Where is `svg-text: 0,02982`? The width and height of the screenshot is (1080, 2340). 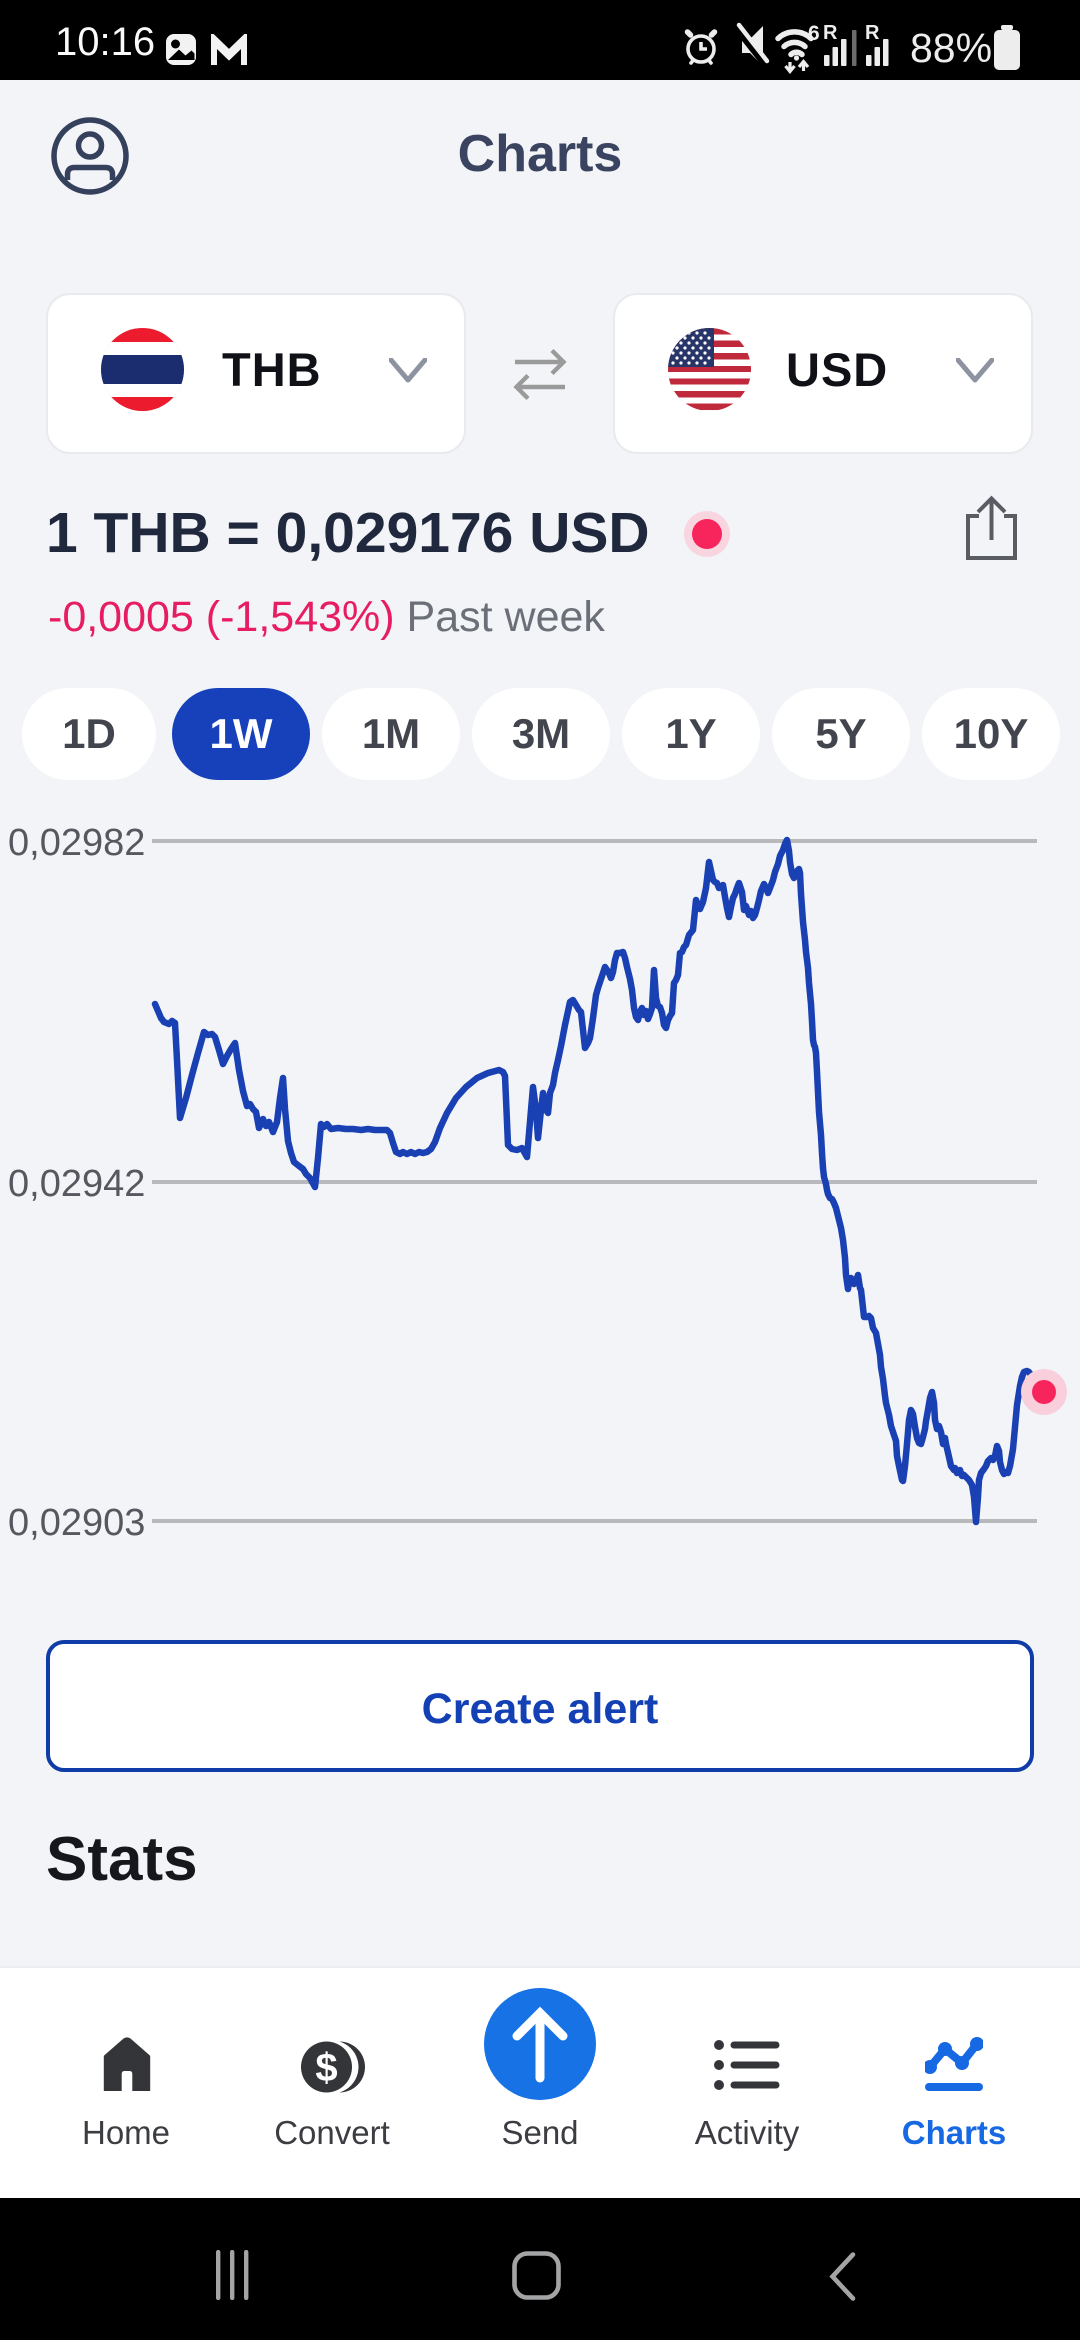 svg-text: 0,02982 is located at coordinates (76, 843).